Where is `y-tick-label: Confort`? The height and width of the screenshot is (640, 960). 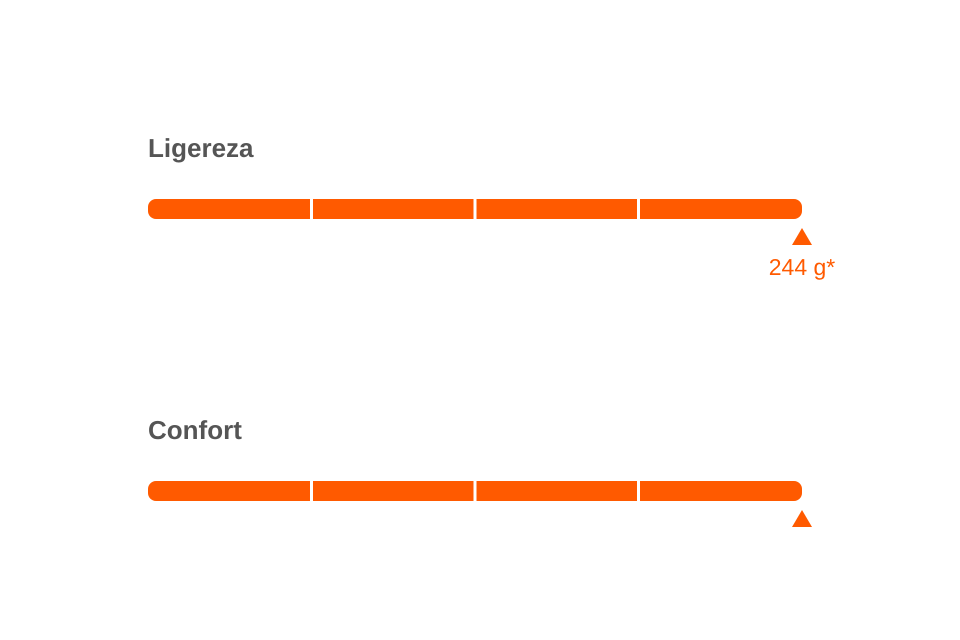 y-tick-label: Confort is located at coordinates (195, 430).